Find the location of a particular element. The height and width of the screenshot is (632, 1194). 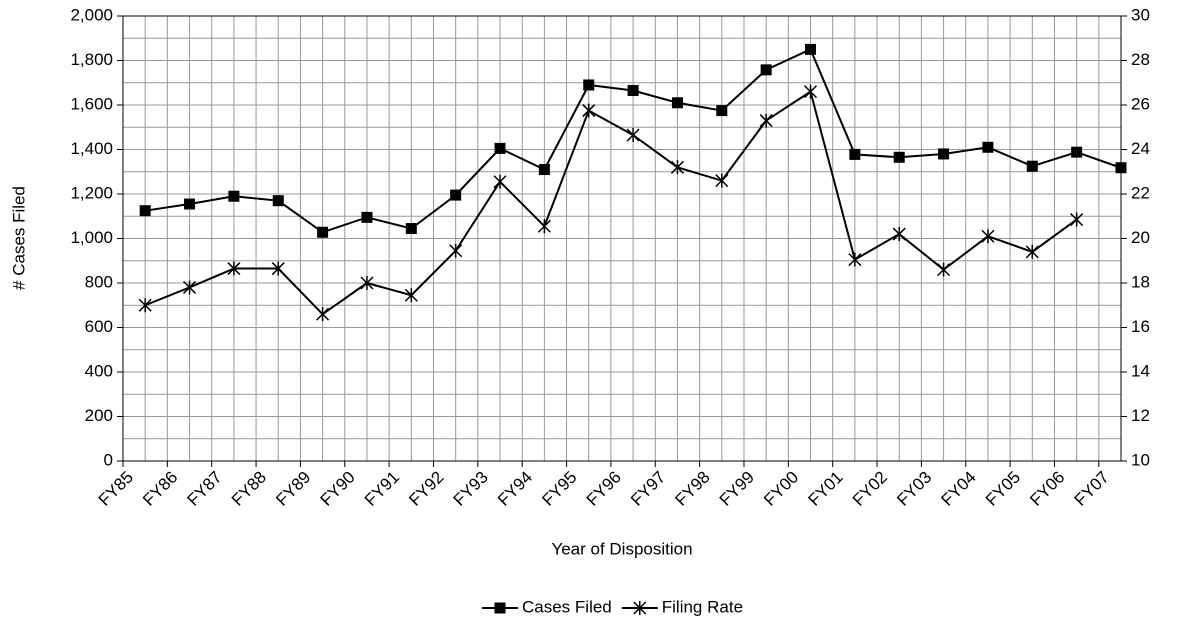

y2-tick-label: 10 is located at coordinates (1140, 459).